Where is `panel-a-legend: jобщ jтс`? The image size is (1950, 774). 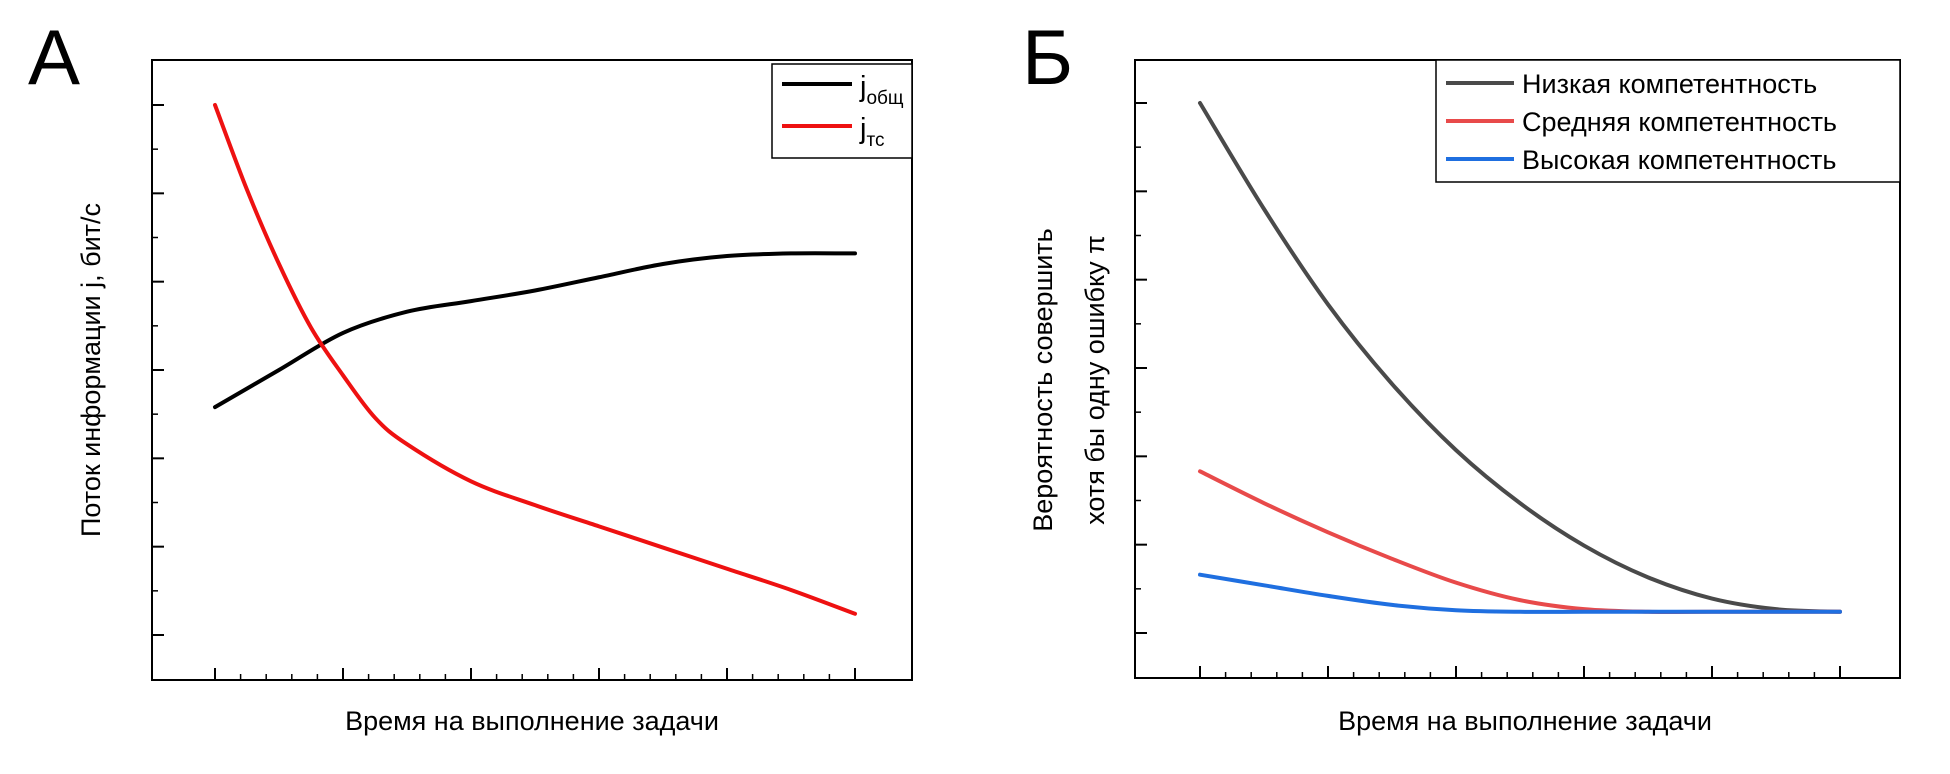 panel-a-legend: jобщ jтс is located at coordinates (842, 111).